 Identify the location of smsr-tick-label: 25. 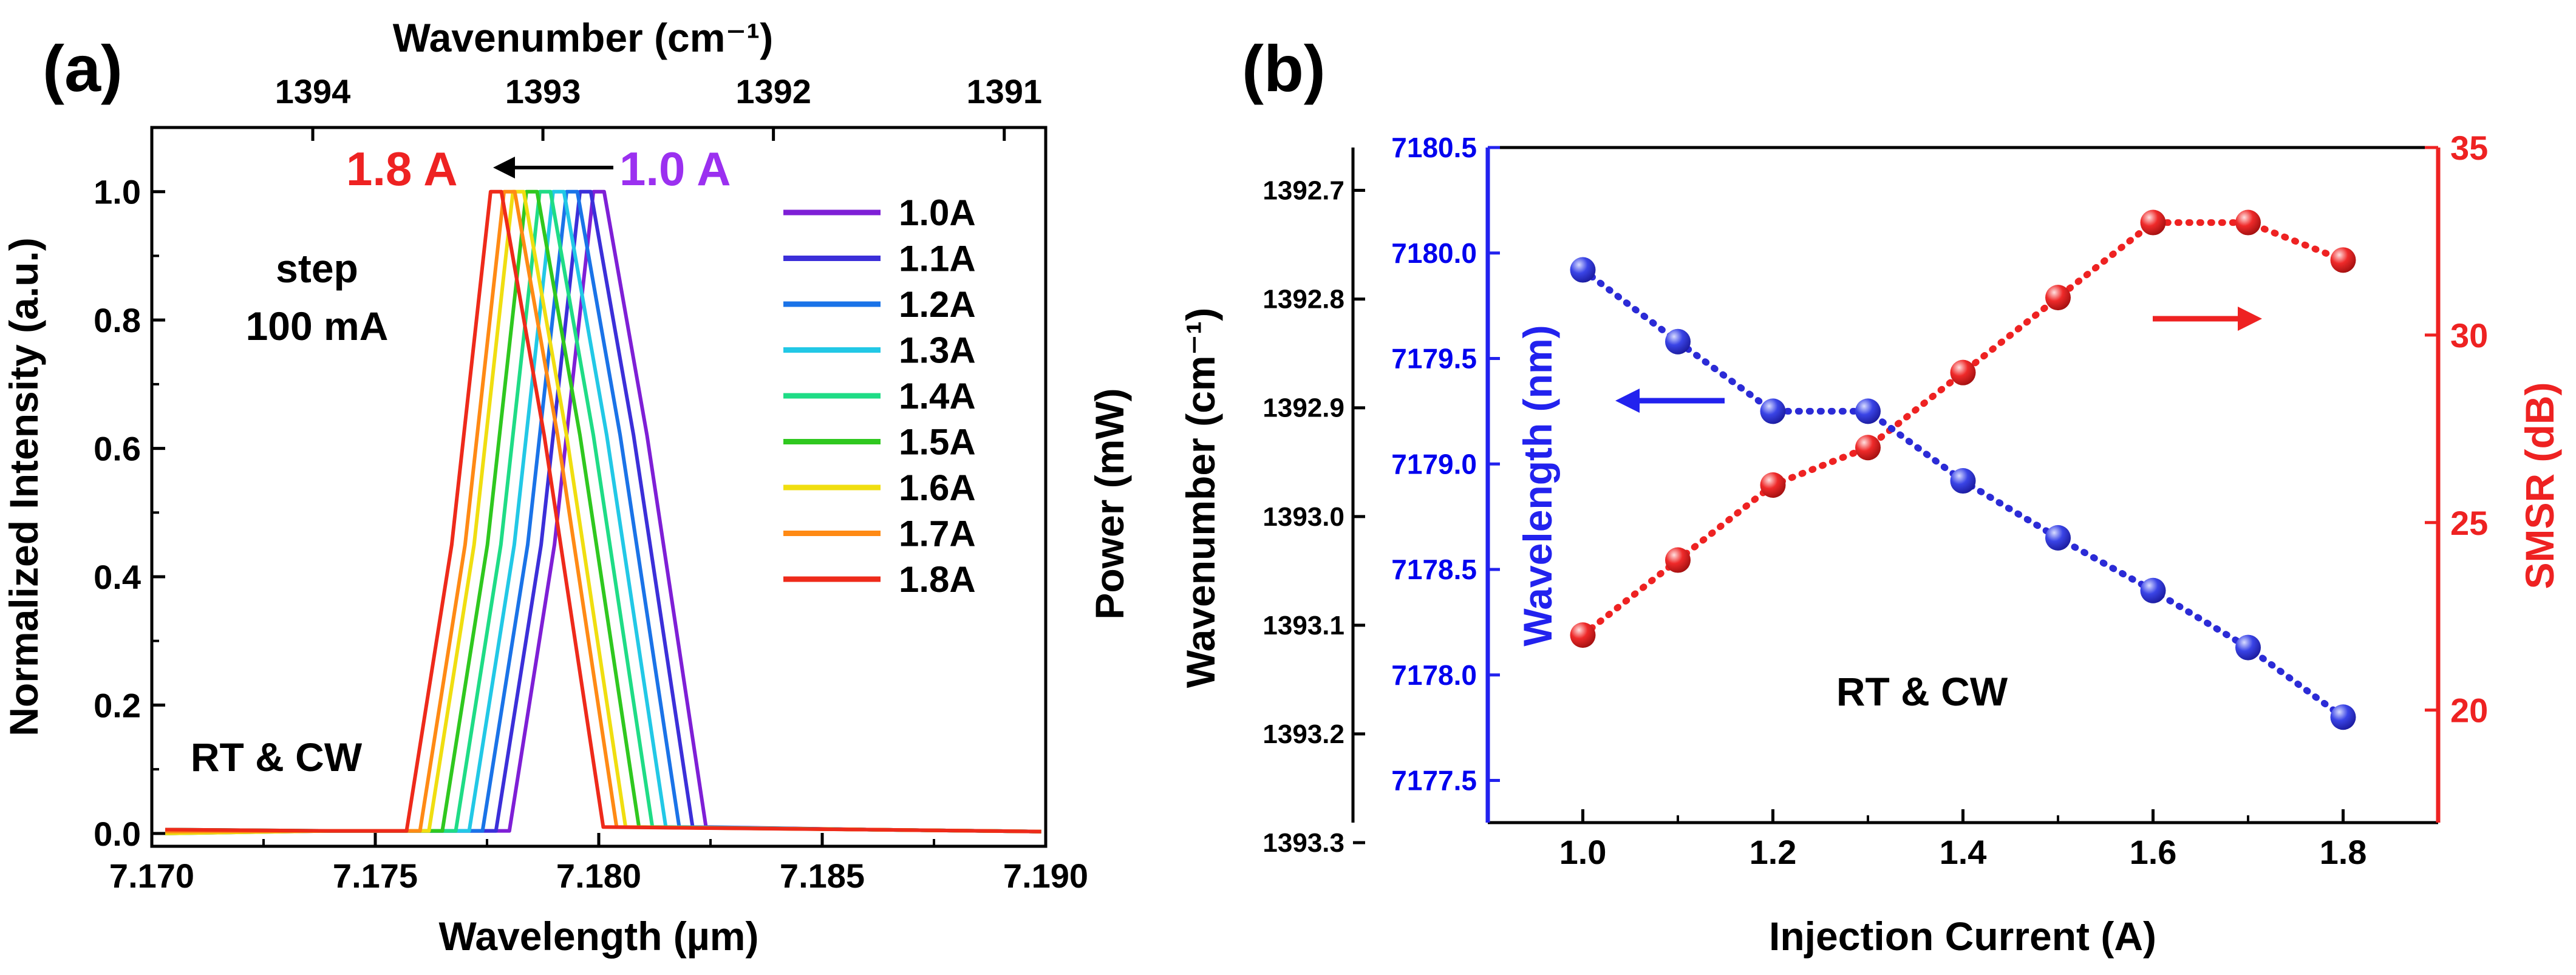
(2469, 523).